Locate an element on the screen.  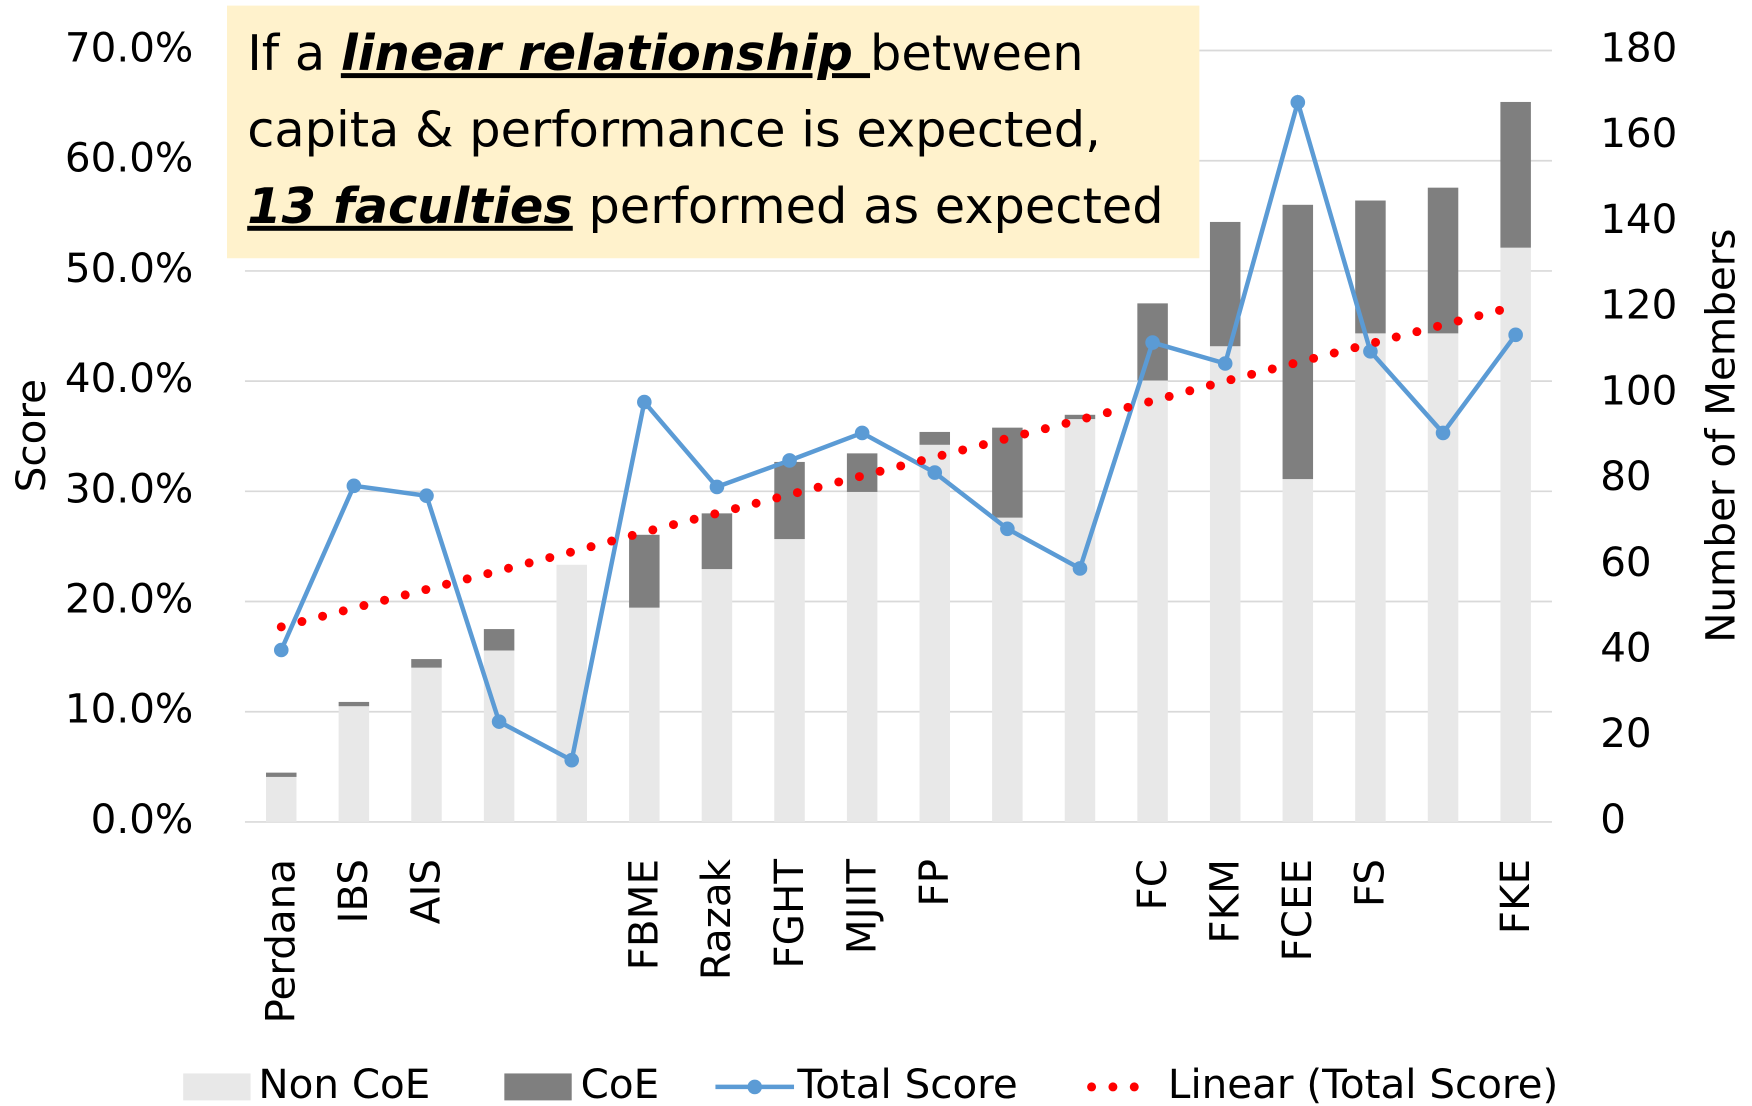
y2-tick-label: 160 is located at coordinates (1638, 133).